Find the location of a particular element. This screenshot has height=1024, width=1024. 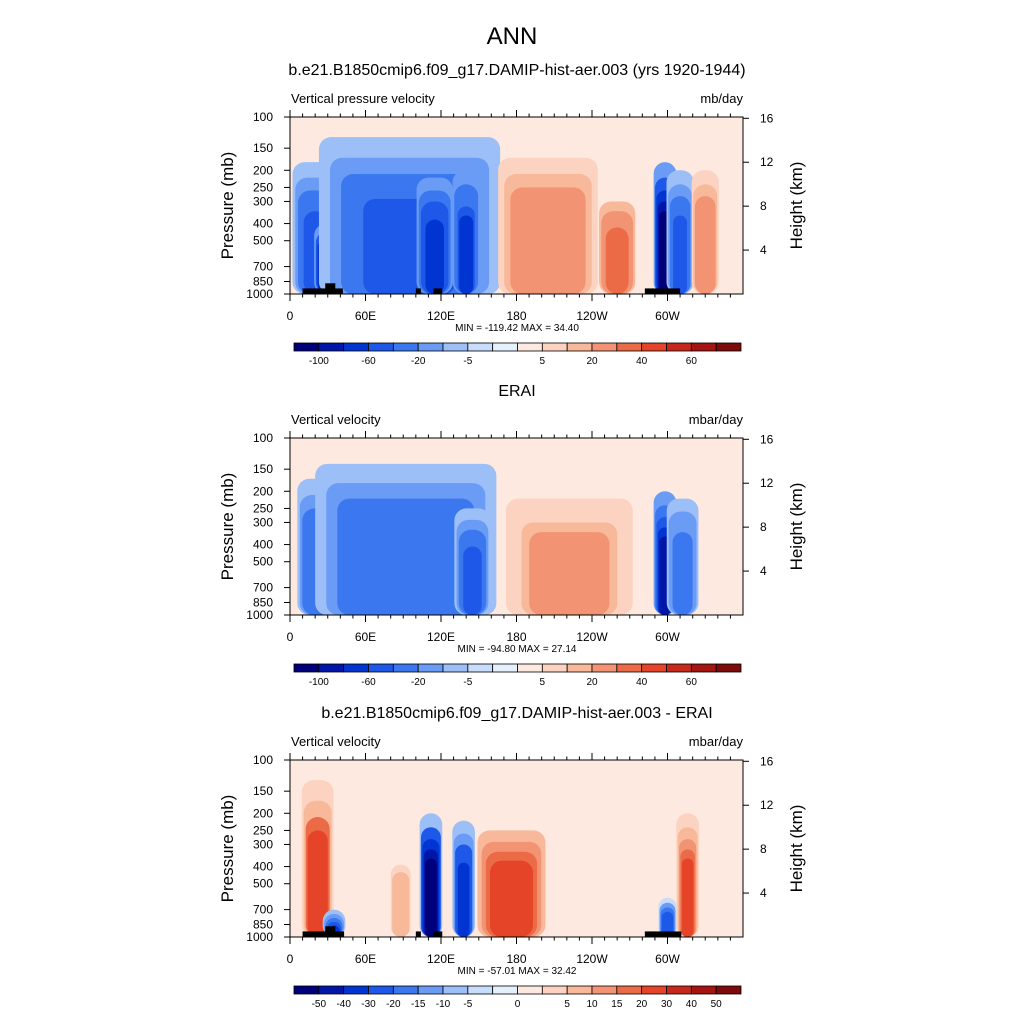

colorbar-label: -15 is located at coordinates (418, 1004).